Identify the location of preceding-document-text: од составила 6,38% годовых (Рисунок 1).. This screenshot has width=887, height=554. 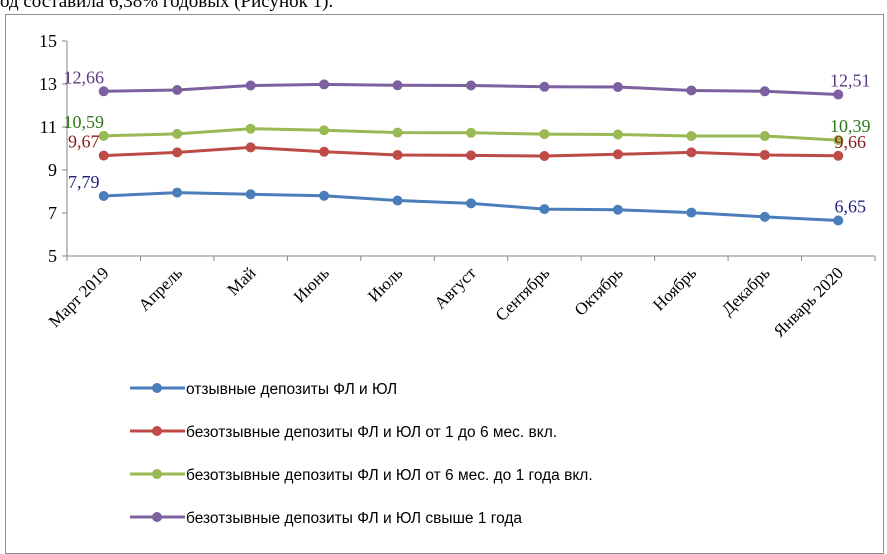
(167, 6).